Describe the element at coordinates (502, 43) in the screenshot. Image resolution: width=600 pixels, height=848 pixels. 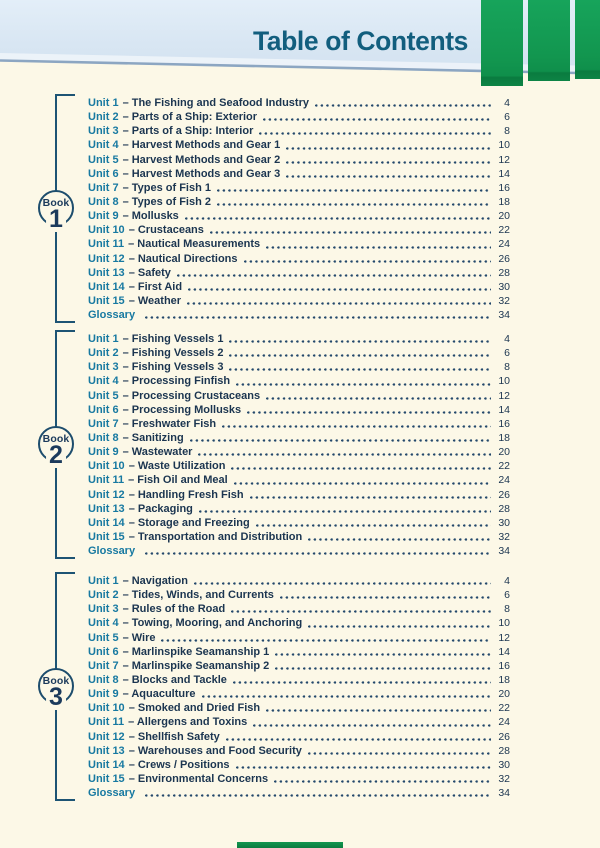
I see `corner-tab-icon` at that location.